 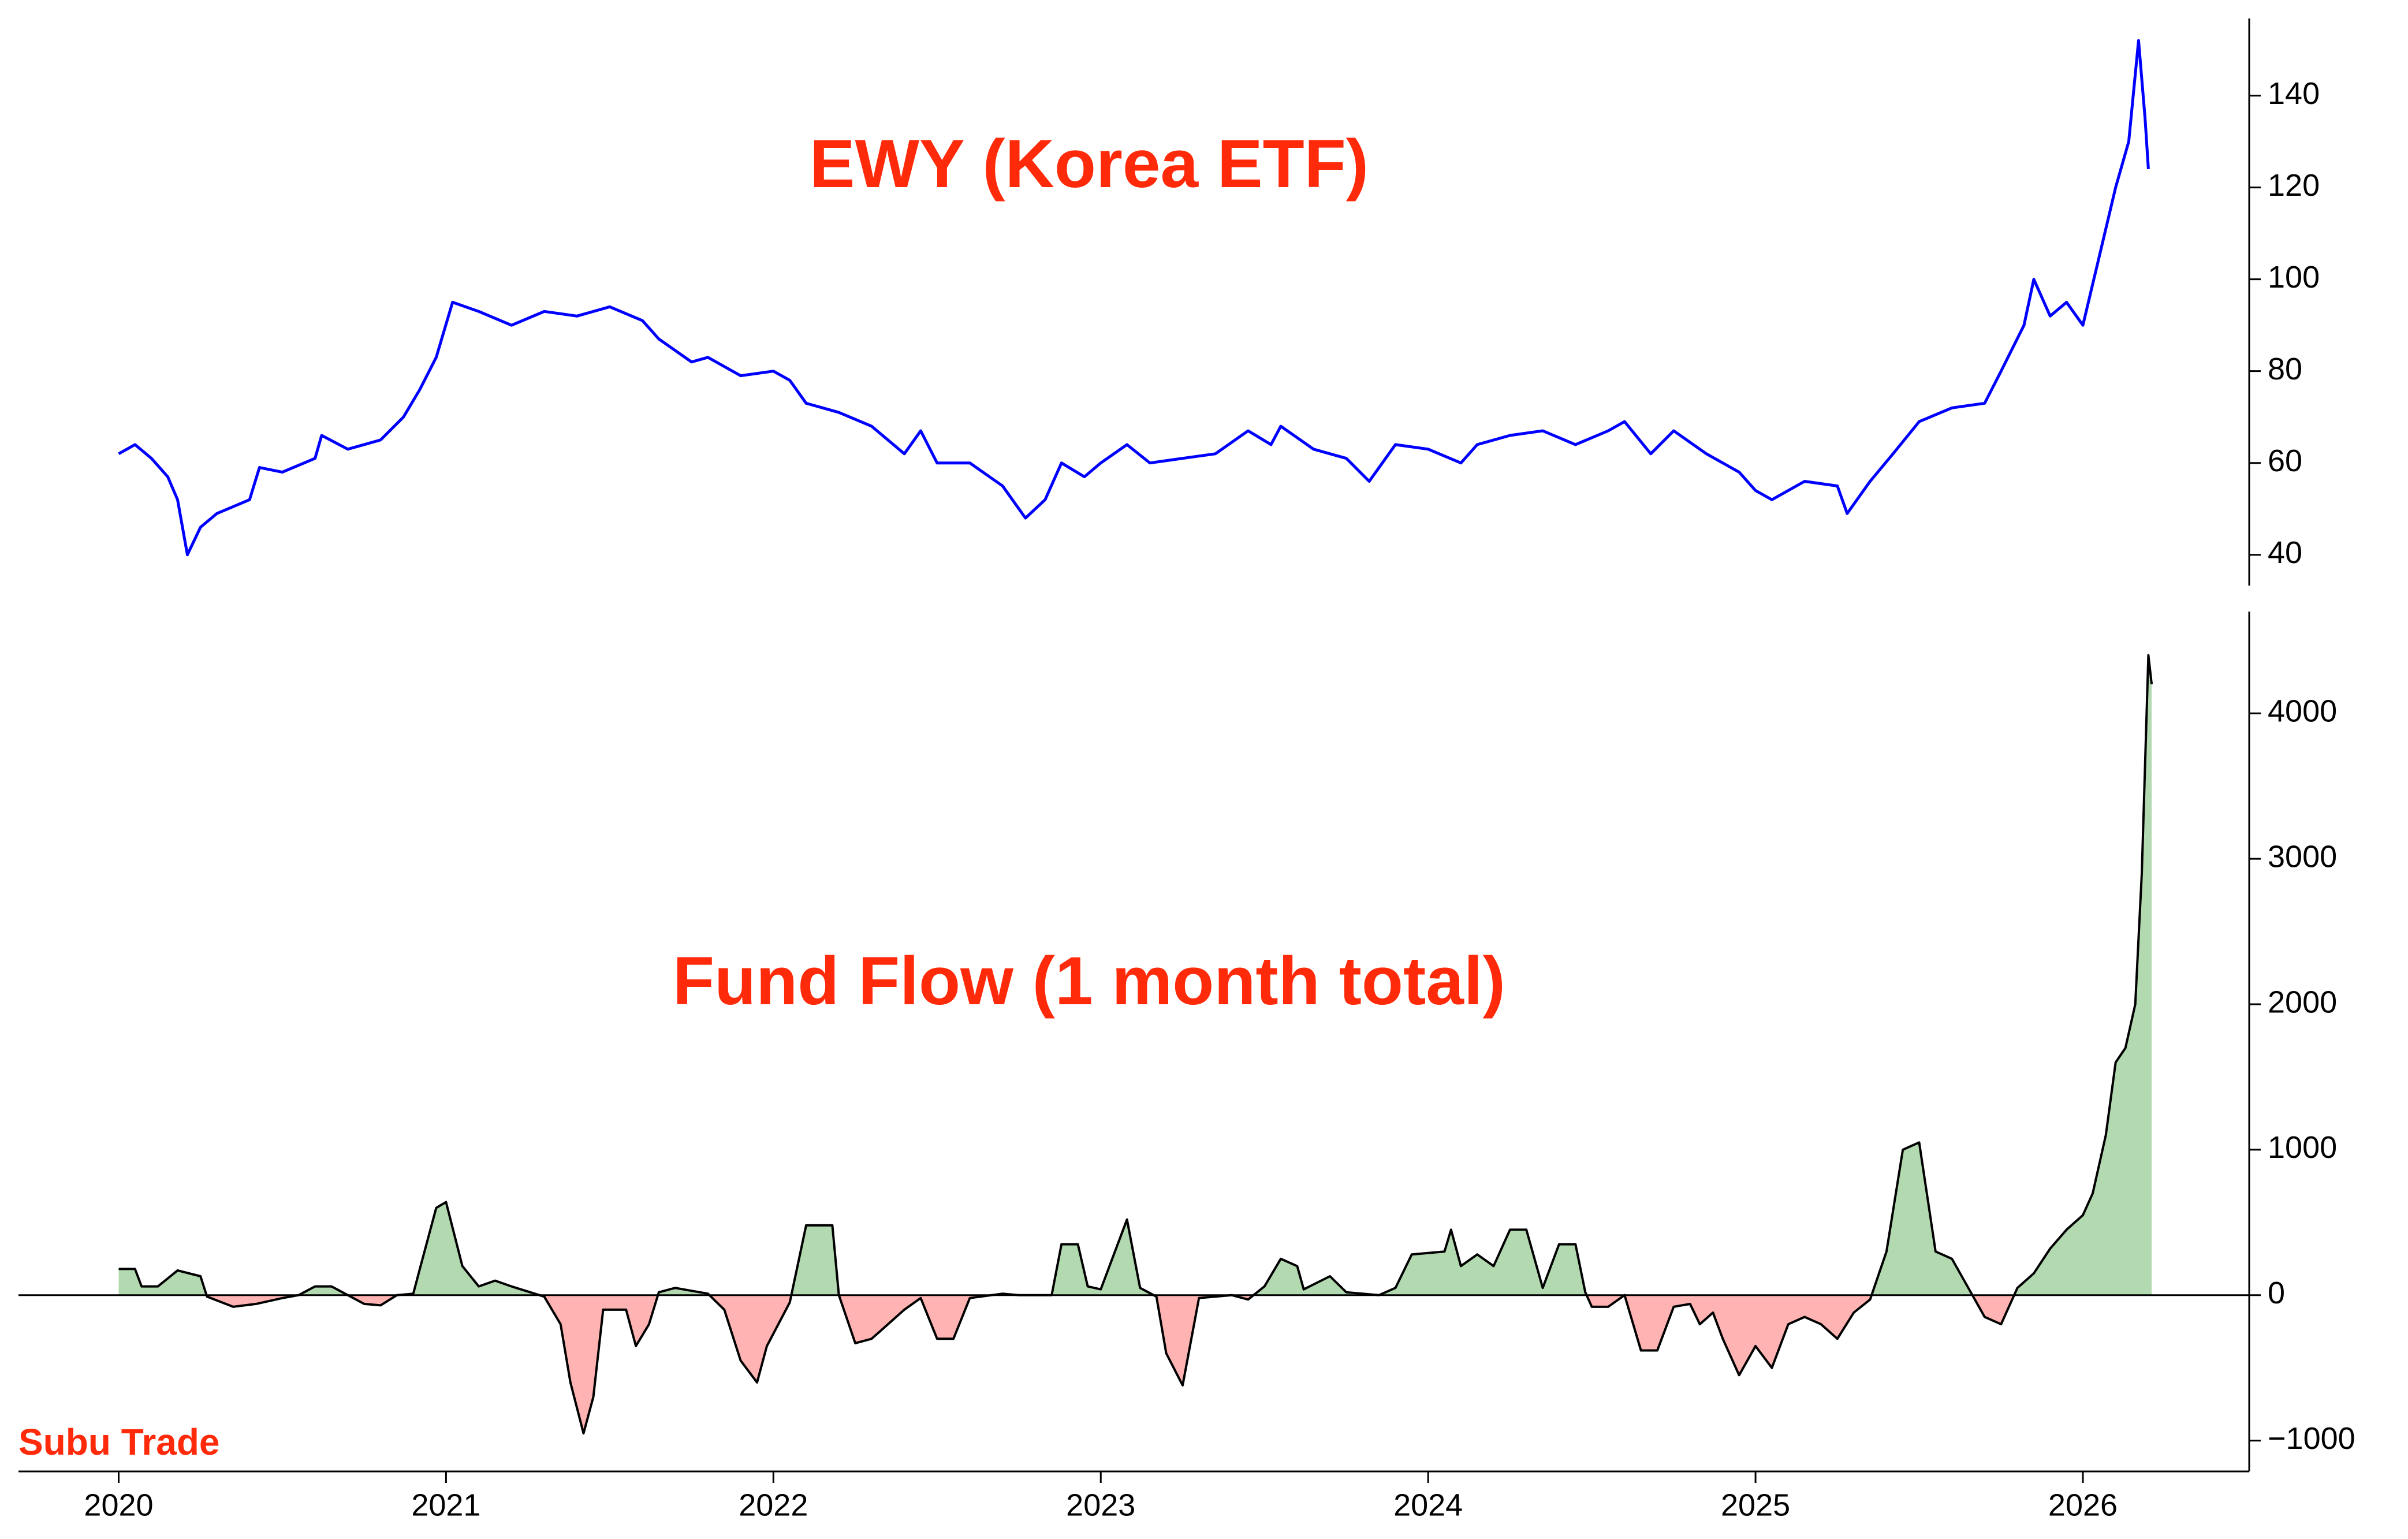 I want to click on y-tick-label: 4000, so click(x=2302, y=712).